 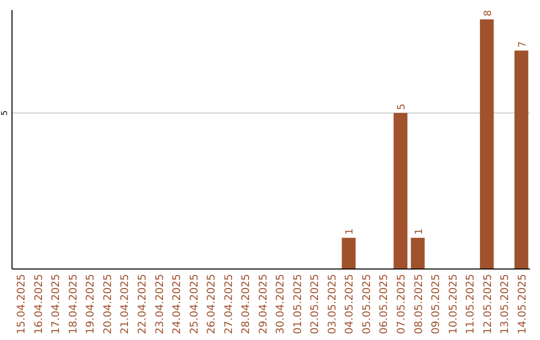 What do you see at coordinates (453, 304) in the screenshot?
I see `x-tick-label: 10.05.2025` at bounding box center [453, 304].